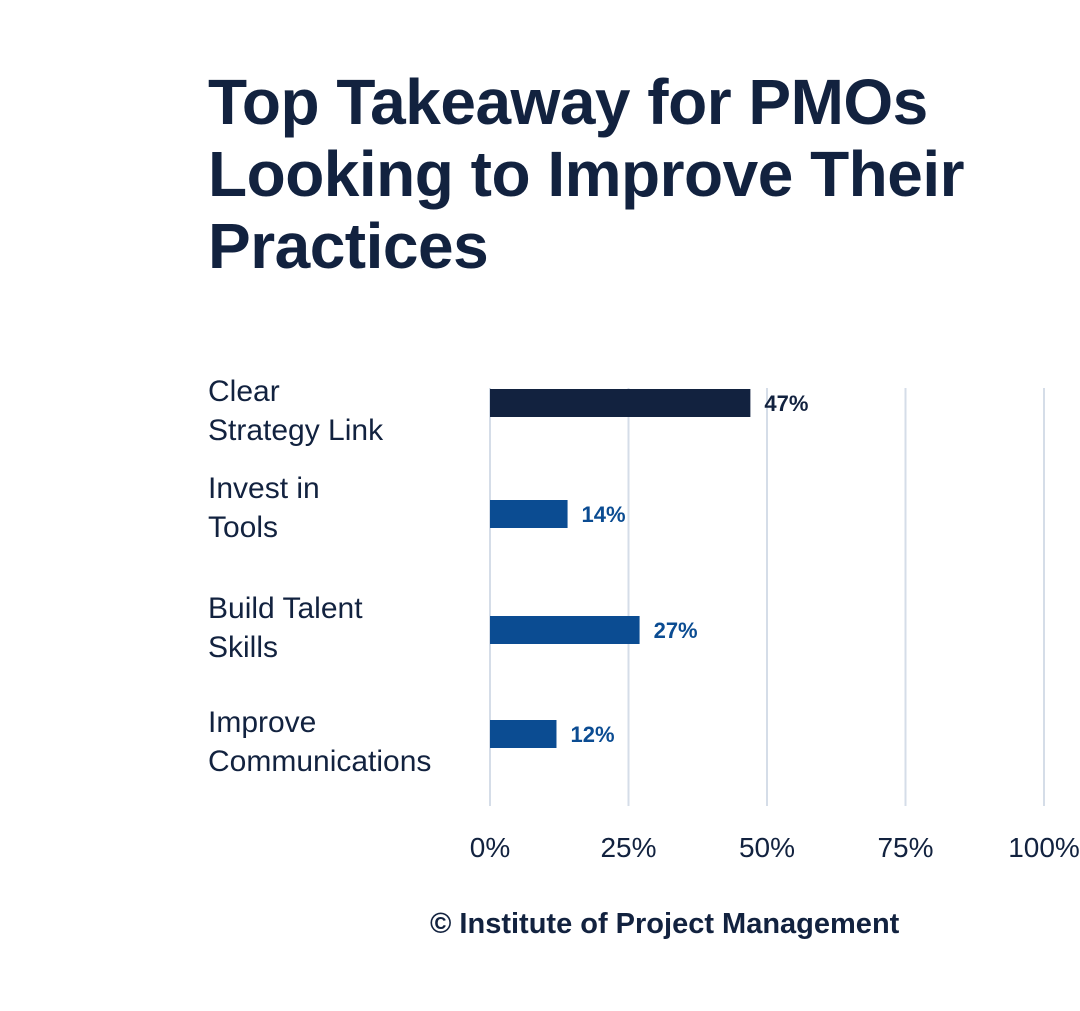 This screenshot has height=1011, width=1080. What do you see at coordinates (285, 608) in the screenshot?
I see `category-label-line: Build Talent` at bounding box center [285, 608].